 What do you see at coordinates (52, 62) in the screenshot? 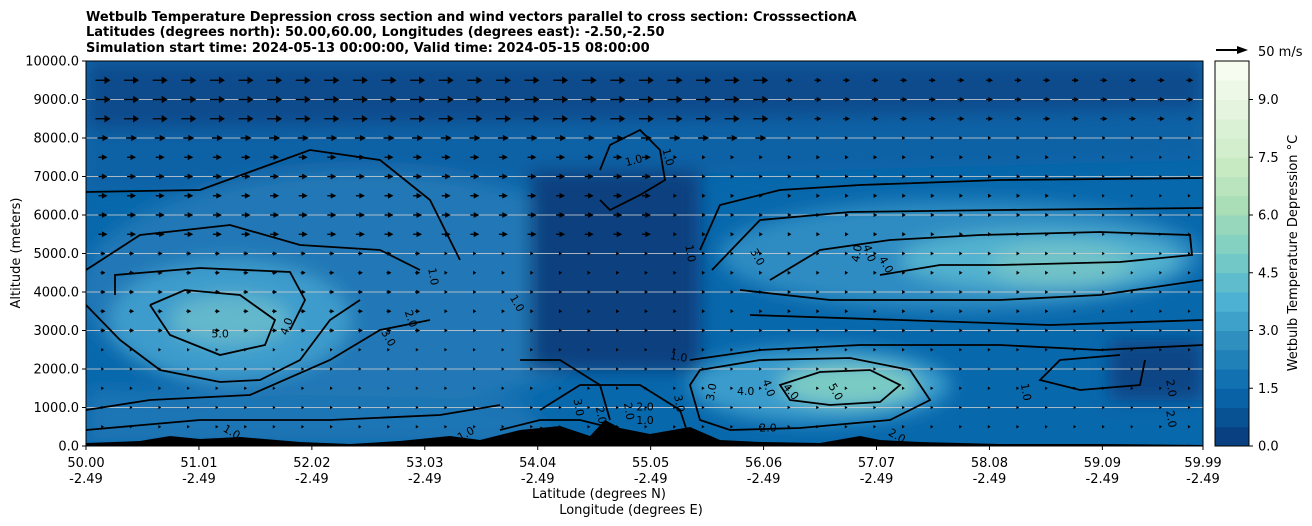
I see `y-tick-label: 10000.0` at bounding box center [52, 62].